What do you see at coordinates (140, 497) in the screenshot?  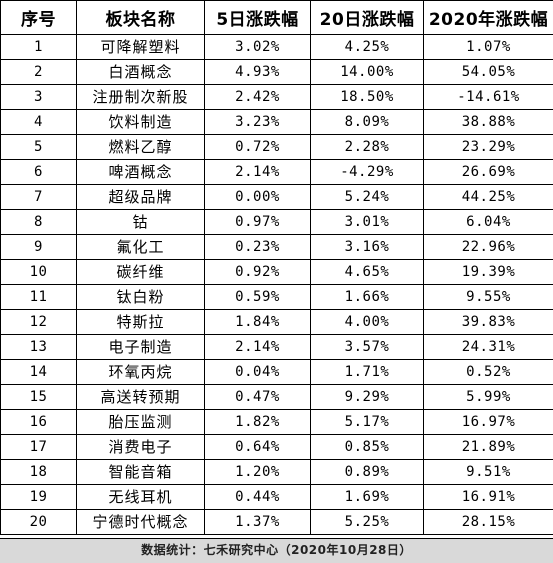 I see `cell-sector-name: 无线耳机` at bounding box center [140, 497].